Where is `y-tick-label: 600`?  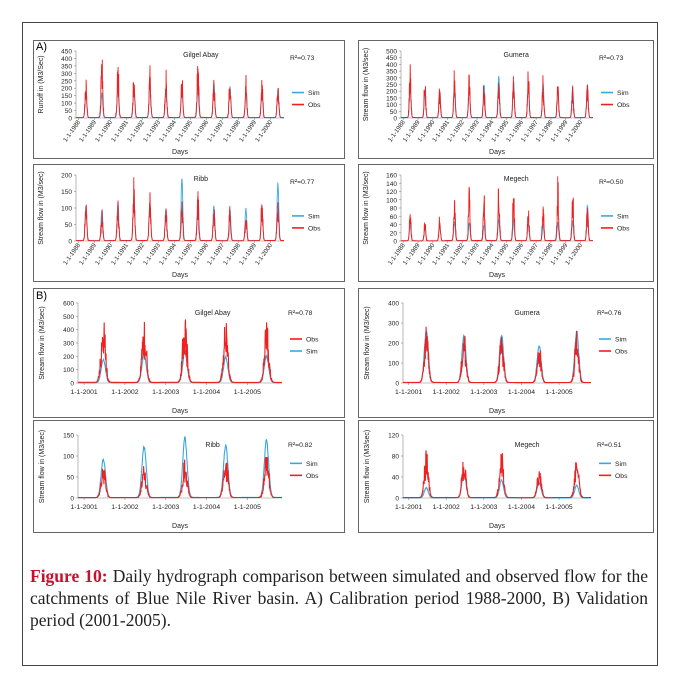
y-tick-label: 600 is located at coordinates (68, 304).